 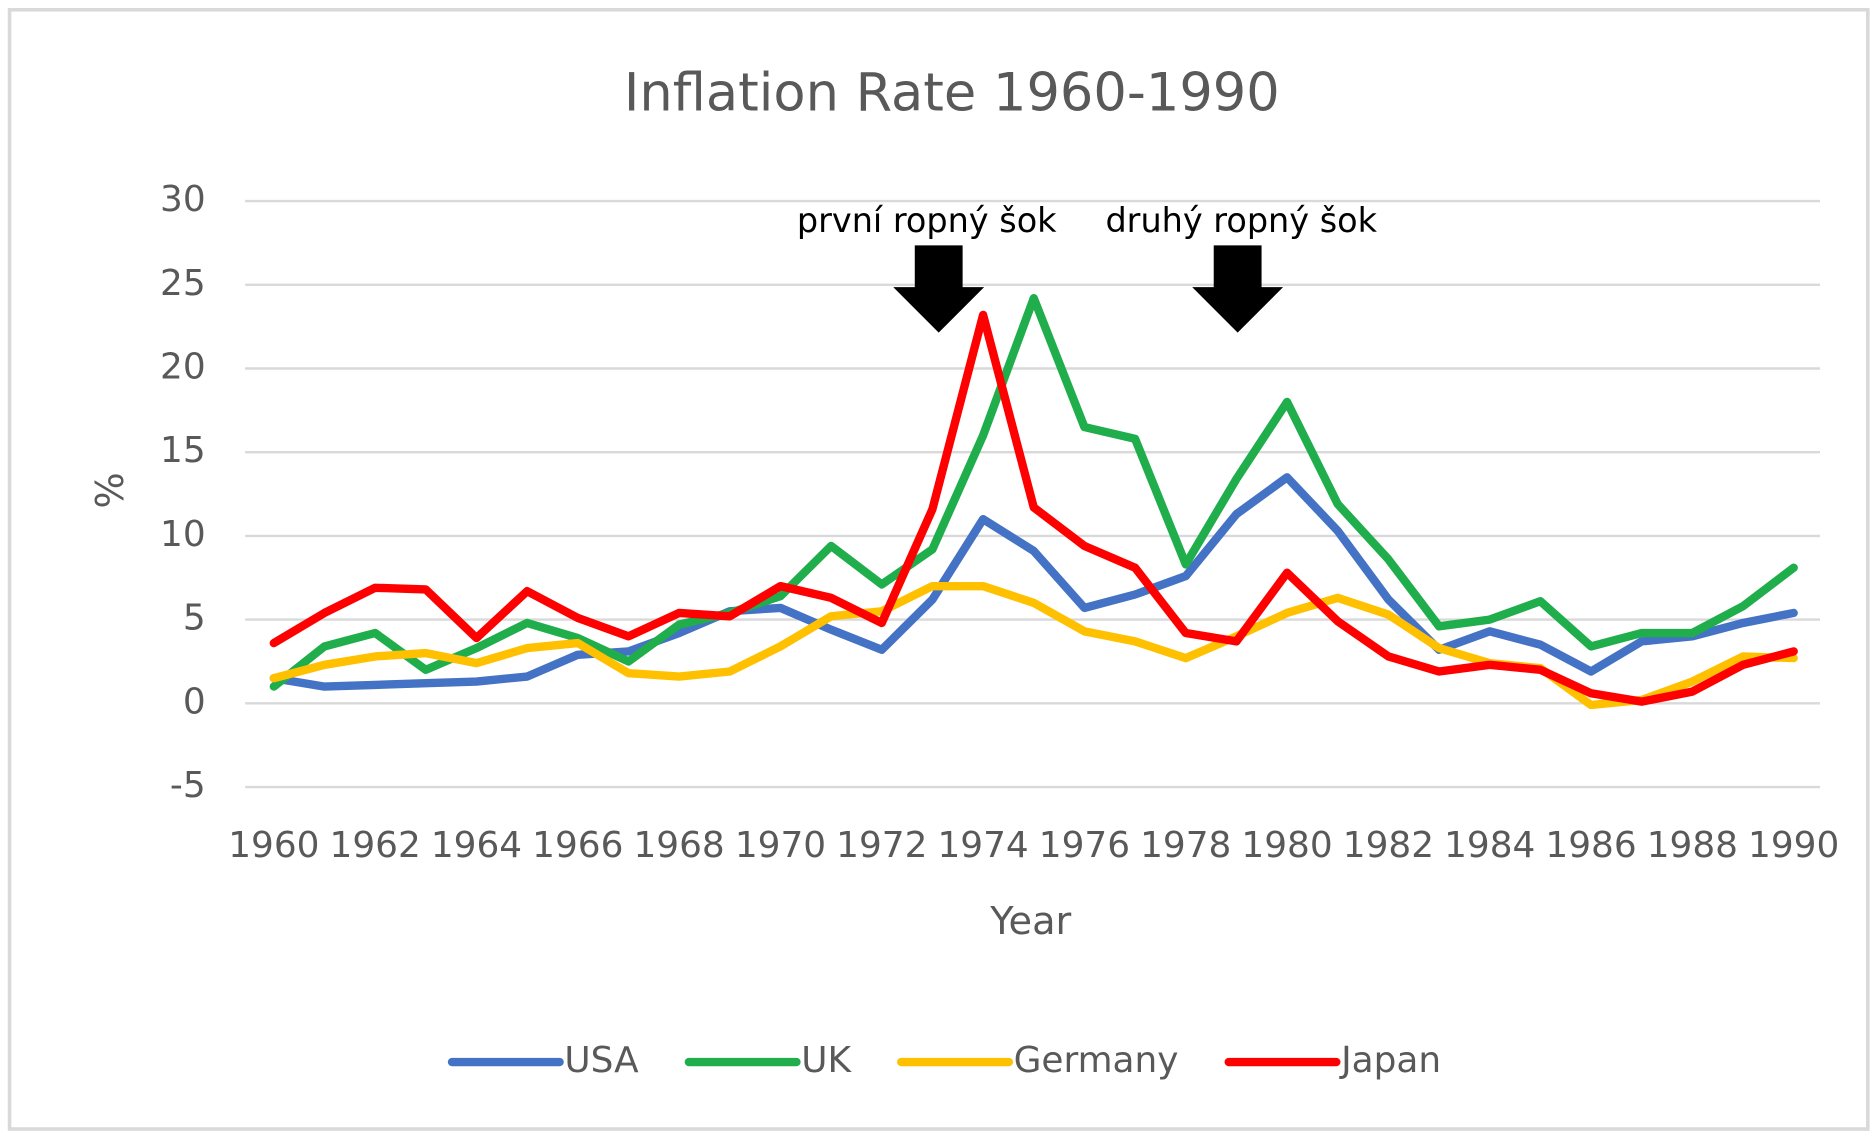 What do you see at coordinates (1286, 845) in the screenshot?
I see `x-tick-label: 1980` at bounding box center [1286, 845].